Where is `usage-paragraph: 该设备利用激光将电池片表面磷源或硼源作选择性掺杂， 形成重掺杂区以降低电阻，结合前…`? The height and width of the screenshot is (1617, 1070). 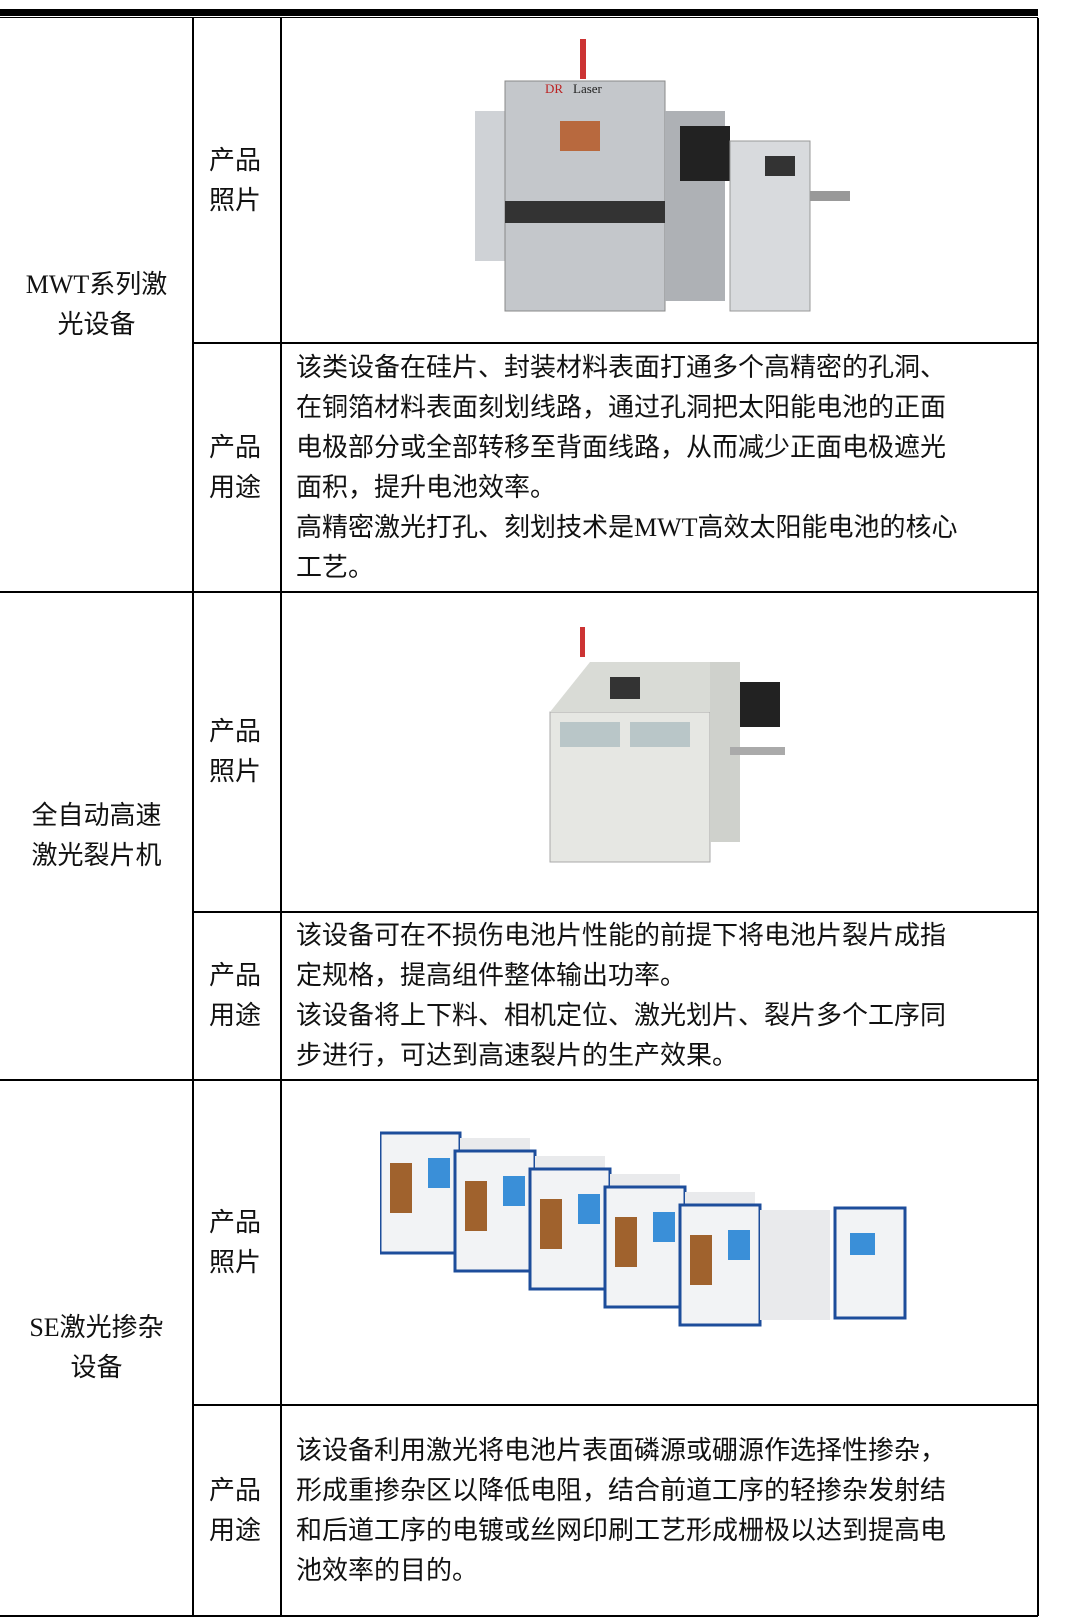
usage-paragraph: 该设备利用激光将电池片表面磷源或硼源作选择性掺杂， 形成重掺杂区以降低电阻，结合前… is located at coordinates (621, 1511).